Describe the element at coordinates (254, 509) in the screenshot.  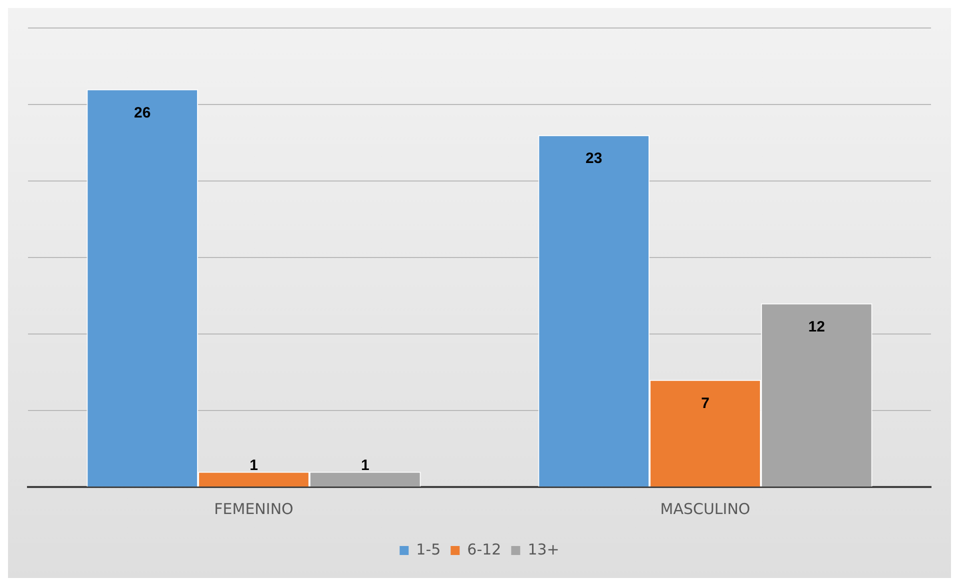
I see `x-tick-label: FEMENINO` at that location.